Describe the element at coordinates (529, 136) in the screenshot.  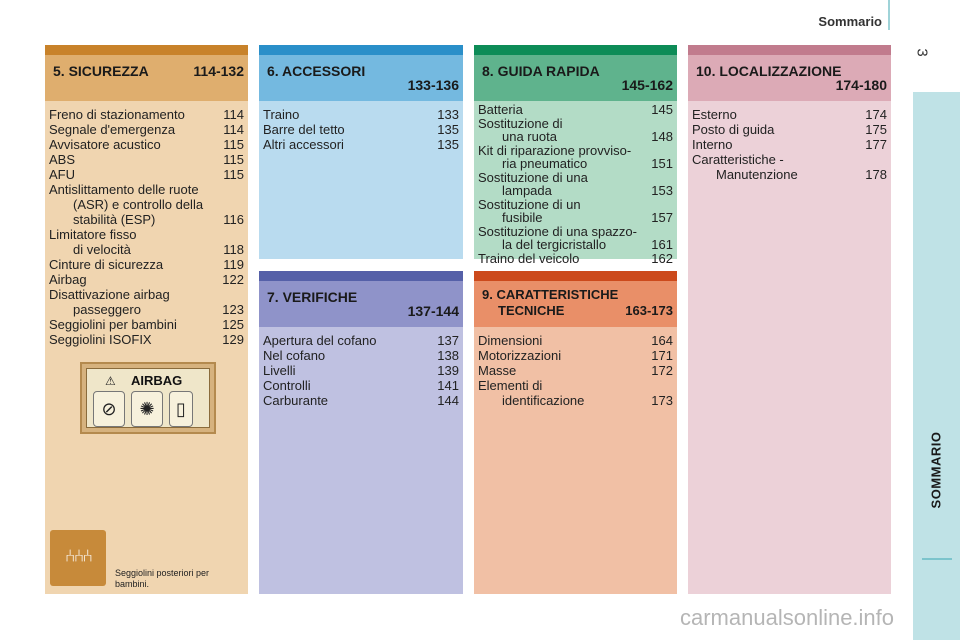
I see `toc-entry-label: una ruota` at that location.